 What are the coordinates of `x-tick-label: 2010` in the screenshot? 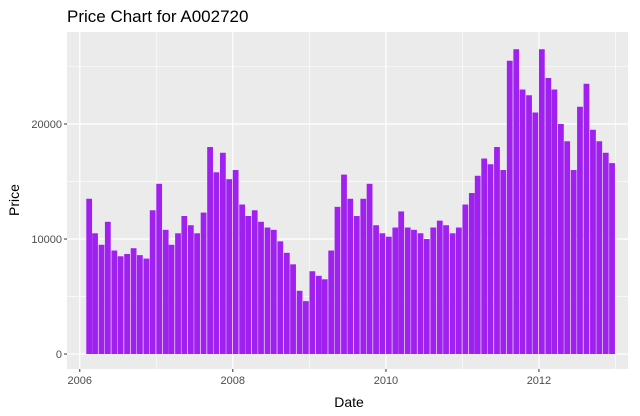 It's located at (386, 381).